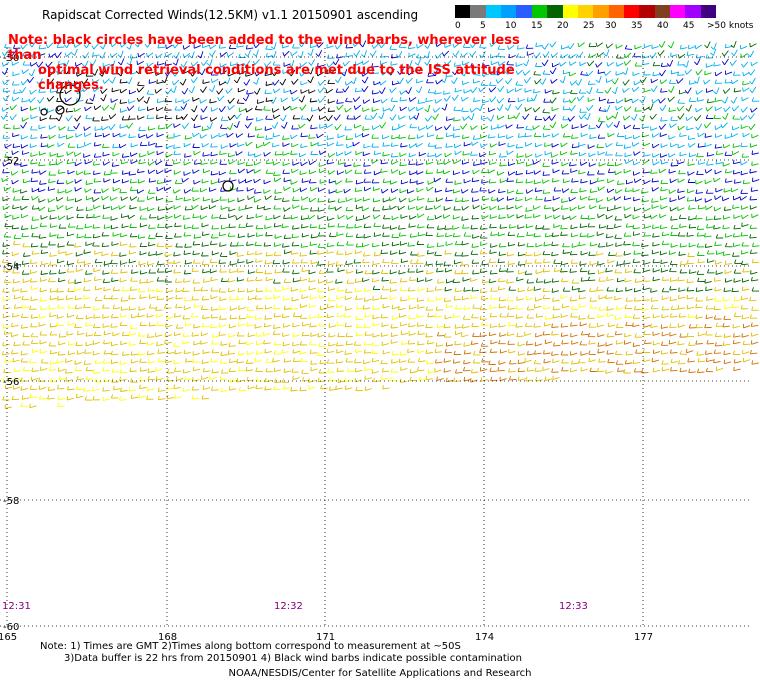 The height and width of the screenshot is (688, 760). I want to click on longitude-label: 171, so click(325, 637).